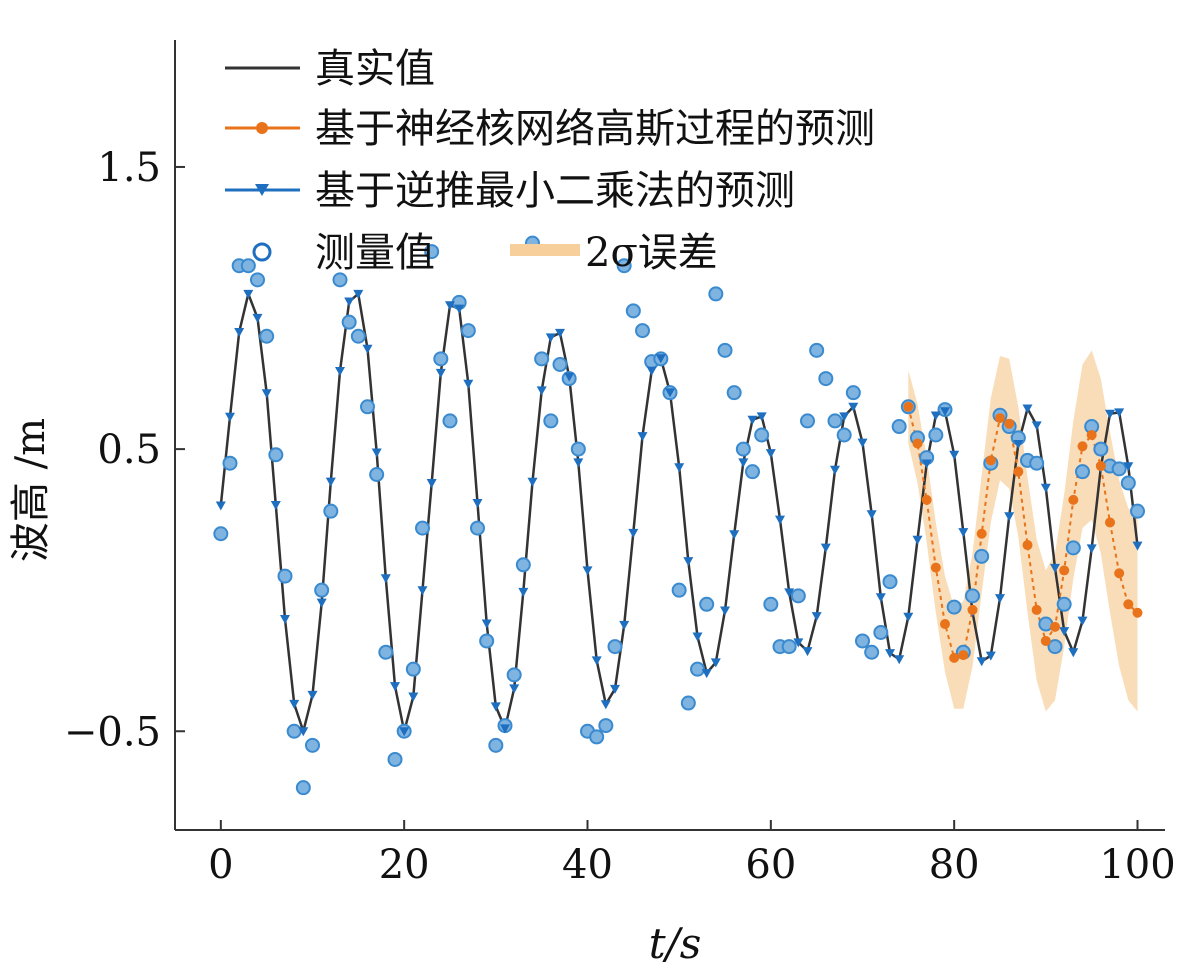 This screenshot has height=980, width=1200. I want to click on legend-label-rls: 基于逆推最小二乘法的预测, so click(555, 191).